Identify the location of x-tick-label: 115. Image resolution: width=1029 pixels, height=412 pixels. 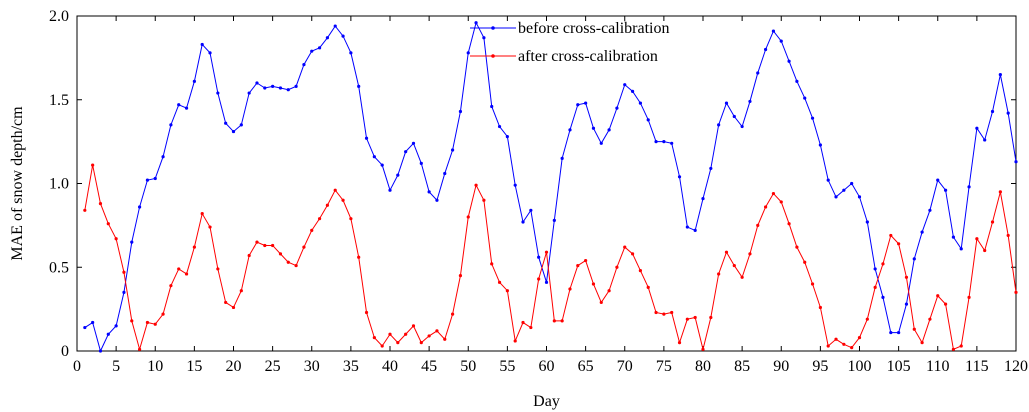
(976, 366).